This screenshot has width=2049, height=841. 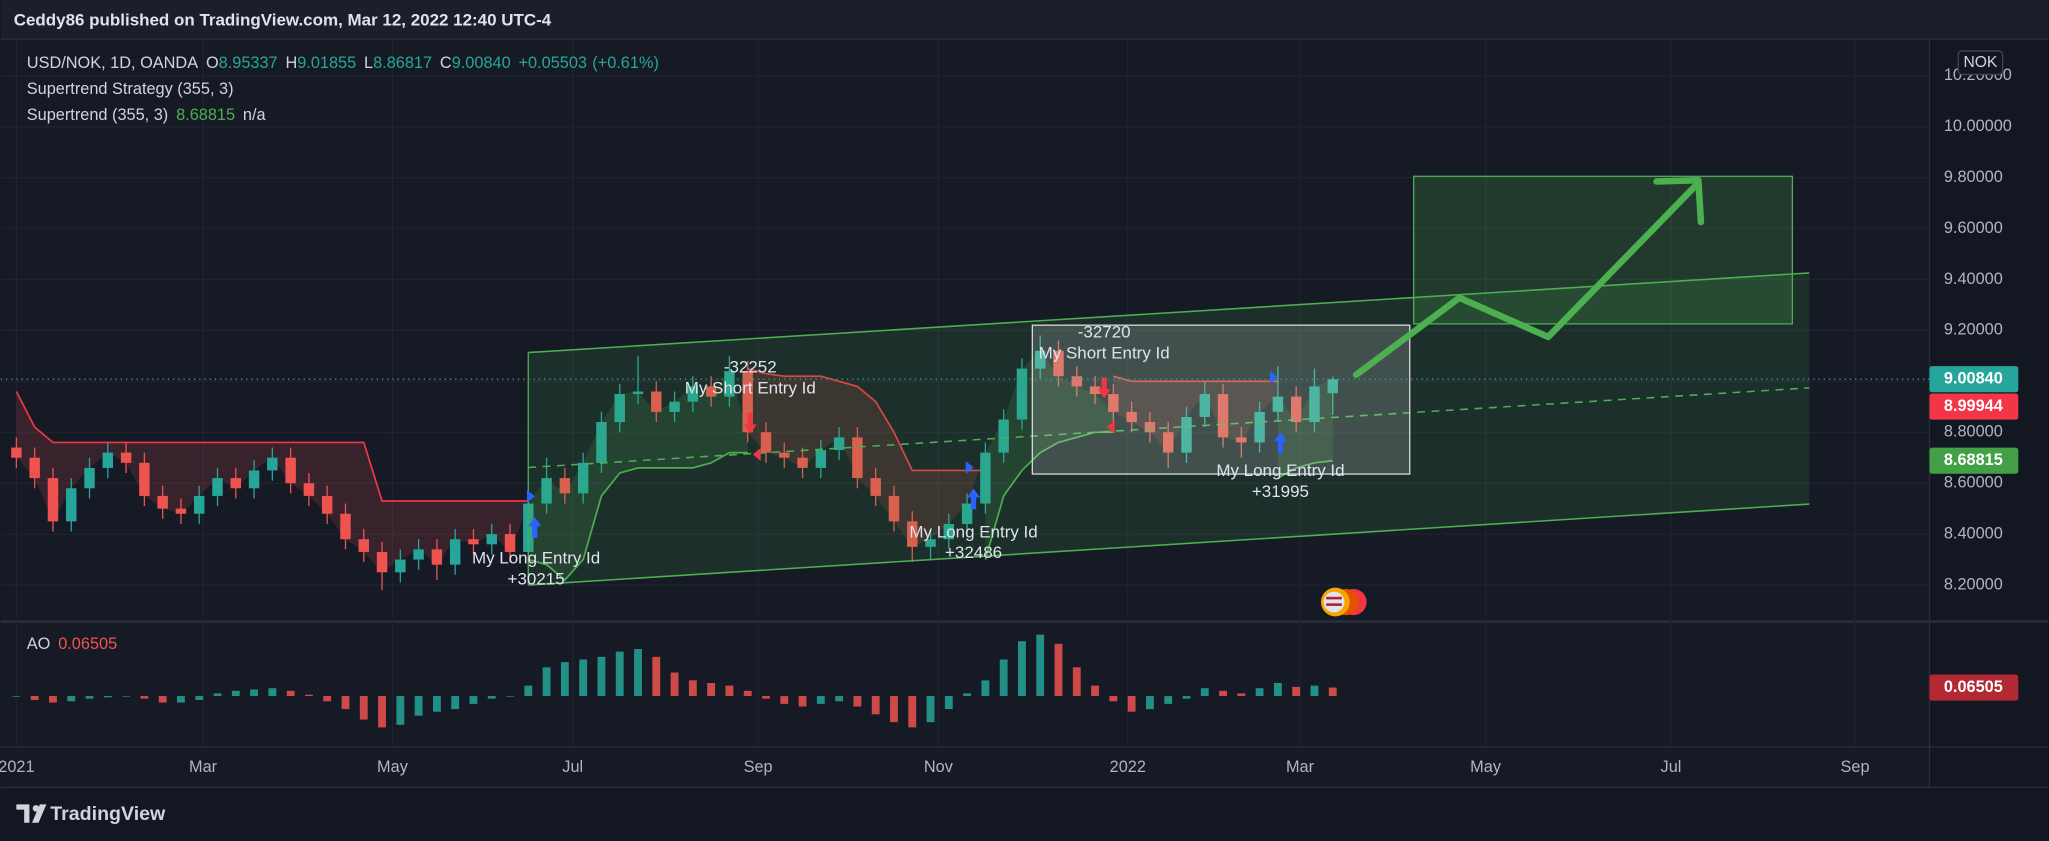 What do you see at coordinates (1973, 228) in the screenshot?
I see `y-tick-label: 9.60000` at bounding box center [1973, 228].